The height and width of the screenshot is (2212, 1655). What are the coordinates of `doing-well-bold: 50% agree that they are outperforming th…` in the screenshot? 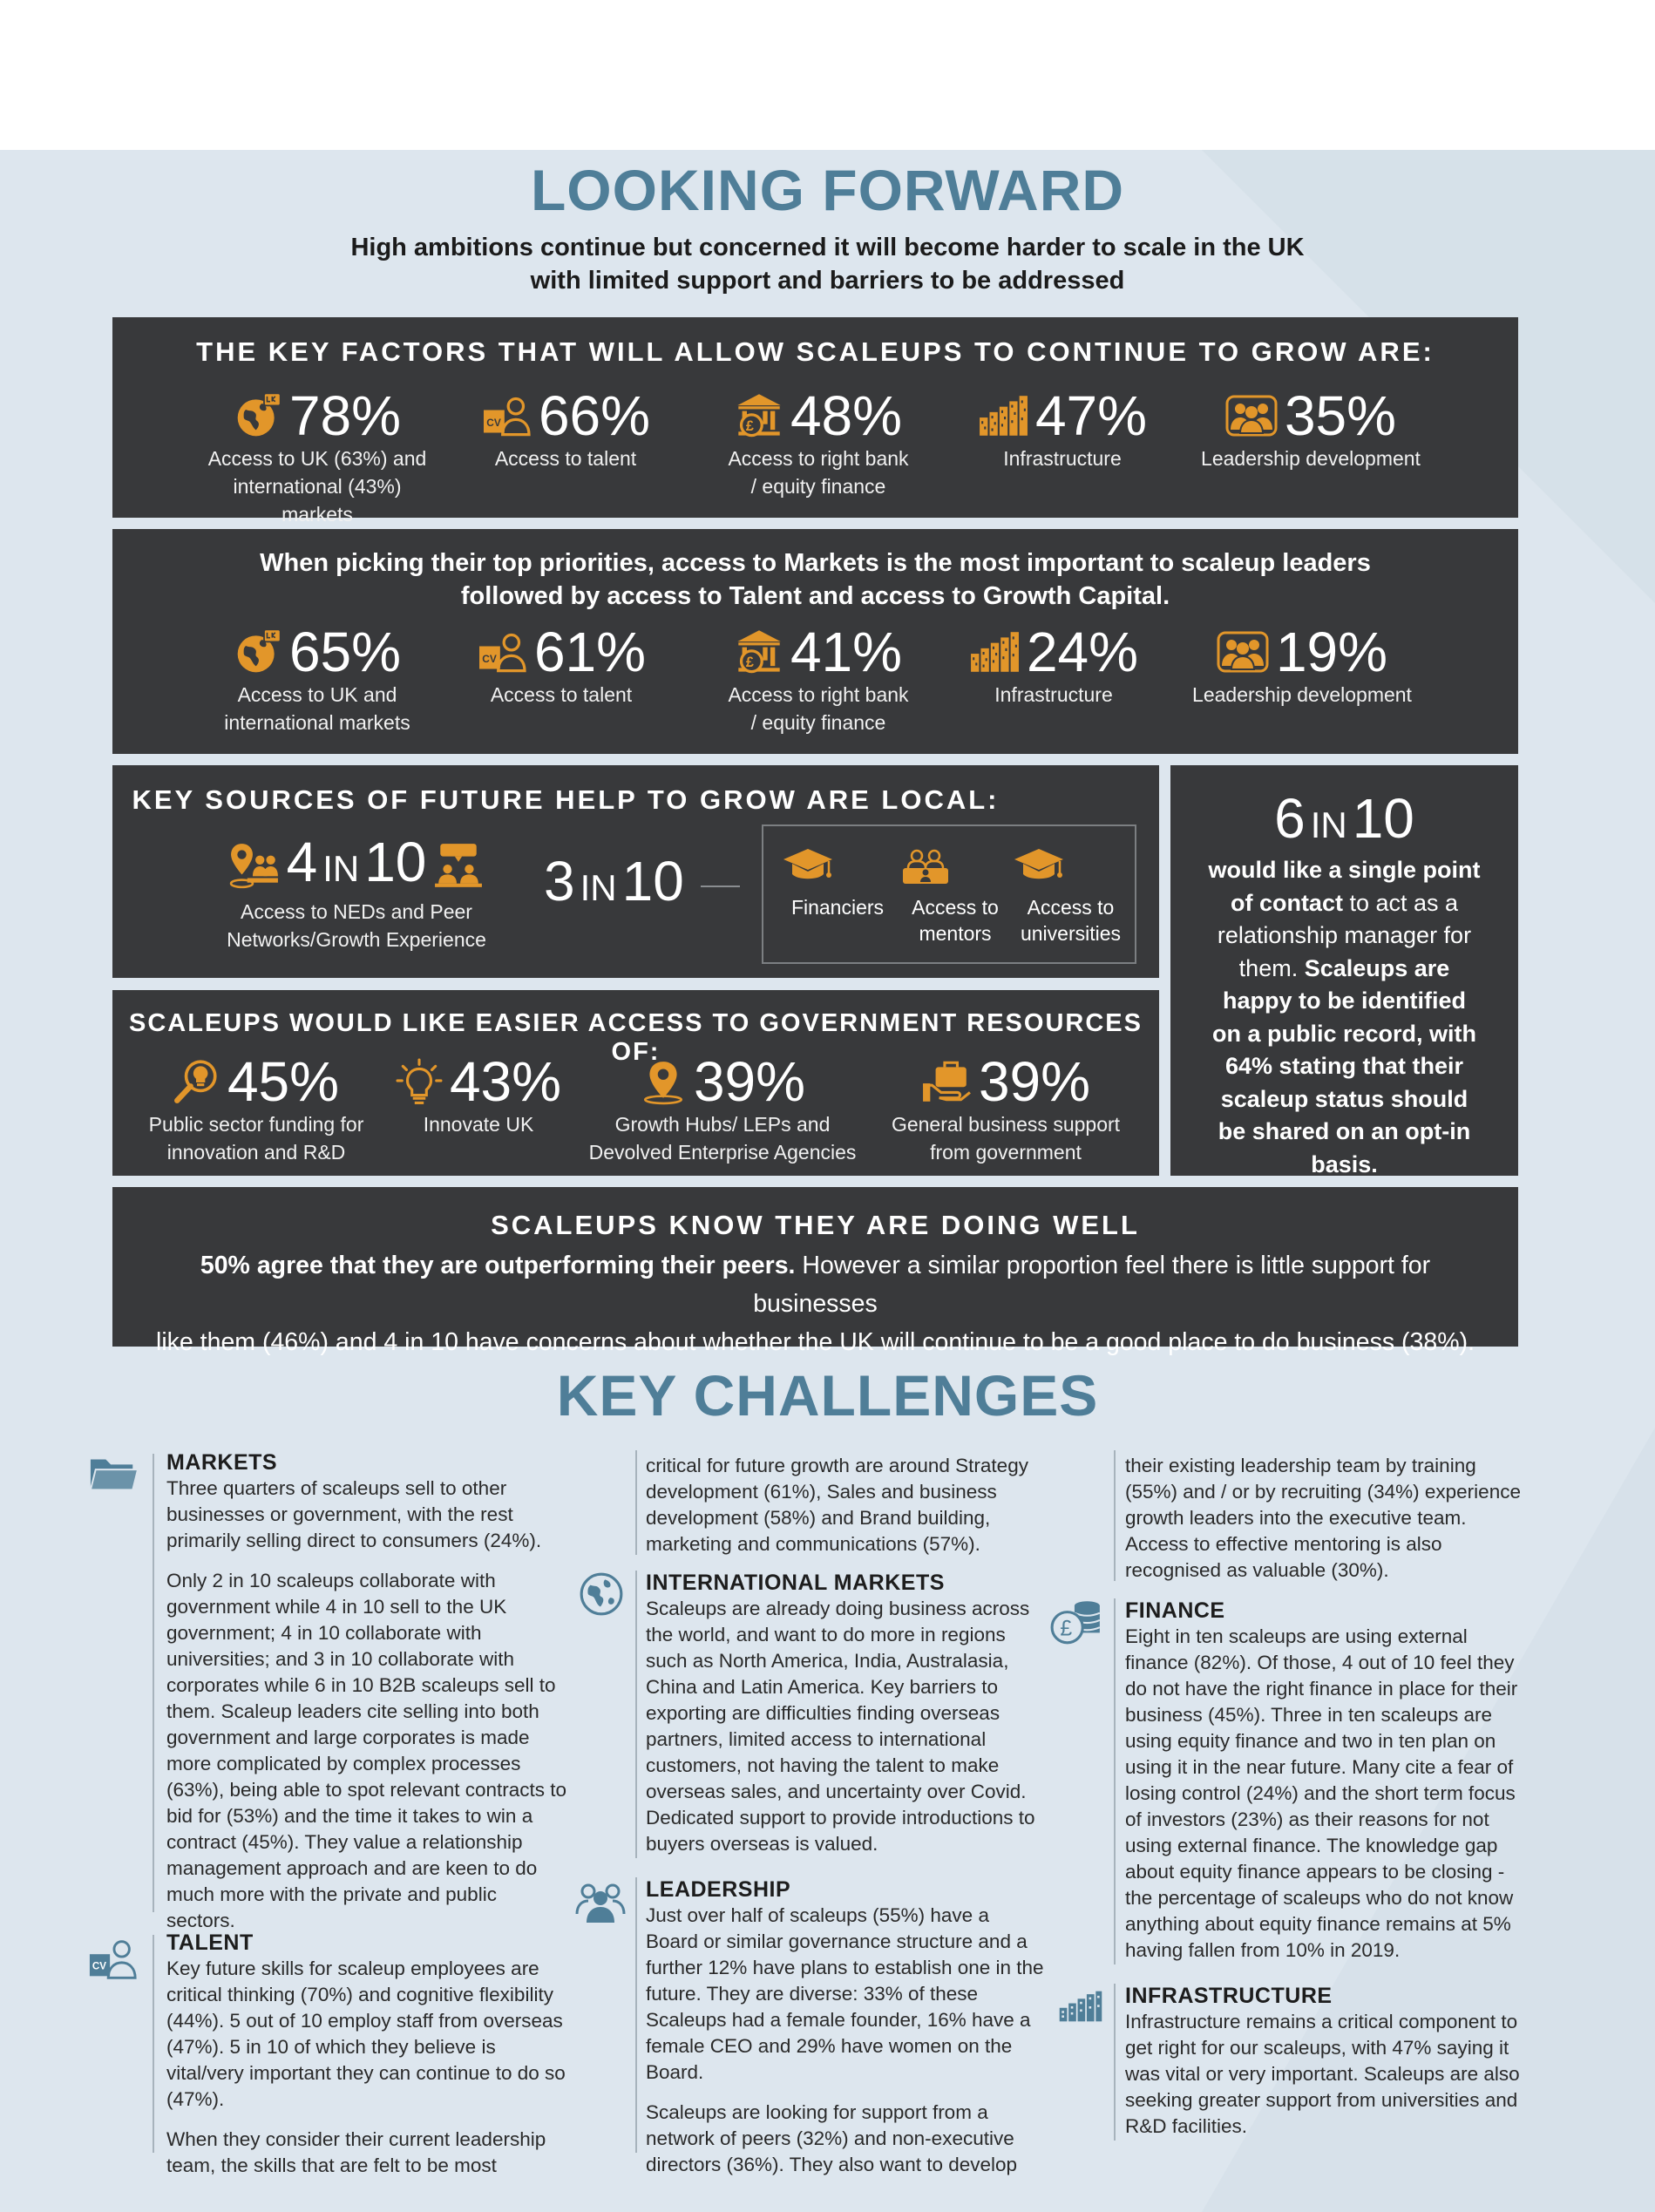 It's located at (498, 1265).